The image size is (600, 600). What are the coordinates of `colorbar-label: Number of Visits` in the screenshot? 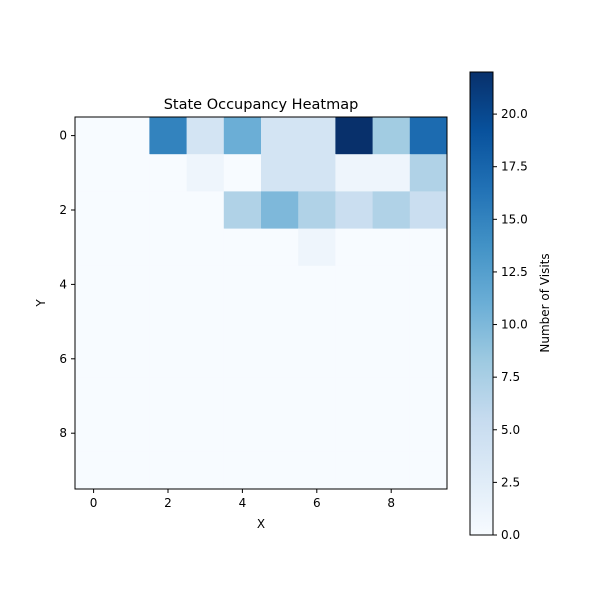 It's located at (545, 302).